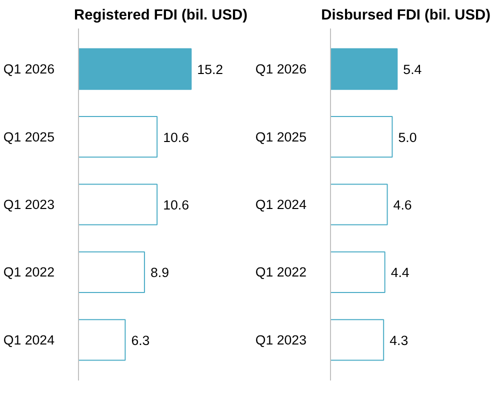 The image size is (497, 417). What do you see at coordinates (406, 16) in the screenshot?
I see `chart-title: Disbursed FDI (bil. USD)` at bounding box center [406, 16].